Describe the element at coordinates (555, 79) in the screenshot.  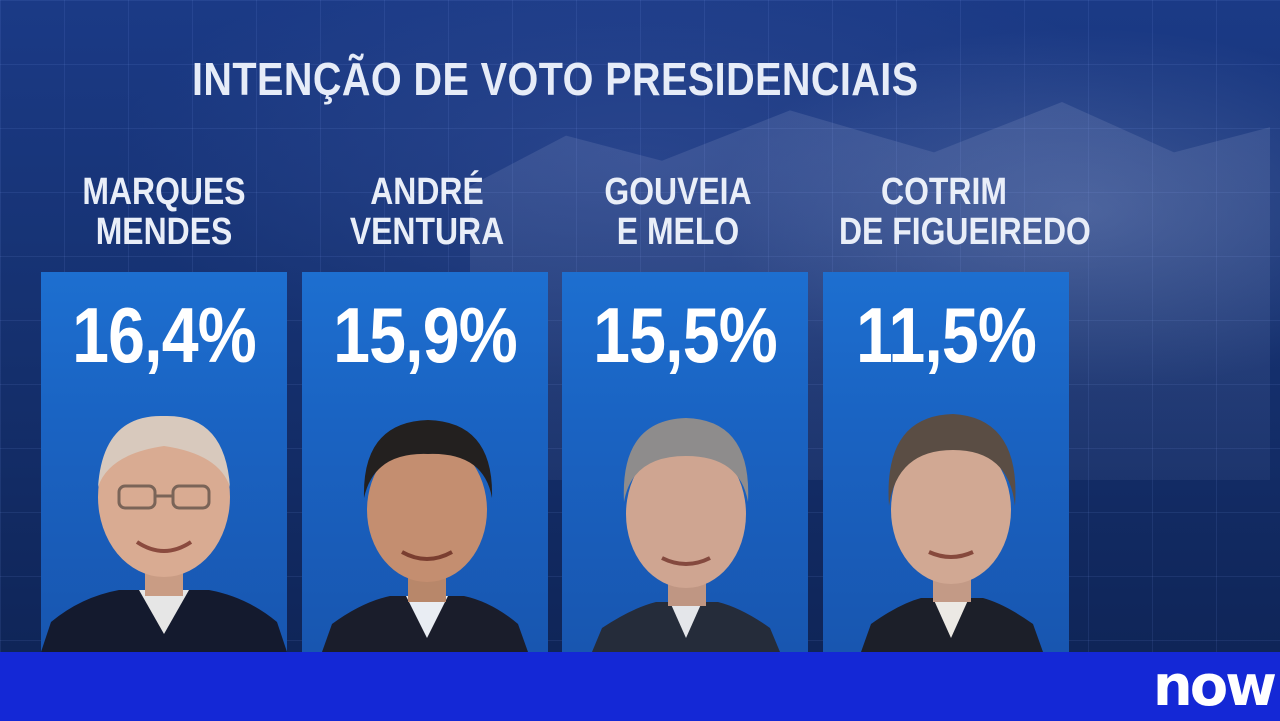
I see `graphic-title: INTENÇÃO DE VOTO PRESIDENCIAIS` at that location.